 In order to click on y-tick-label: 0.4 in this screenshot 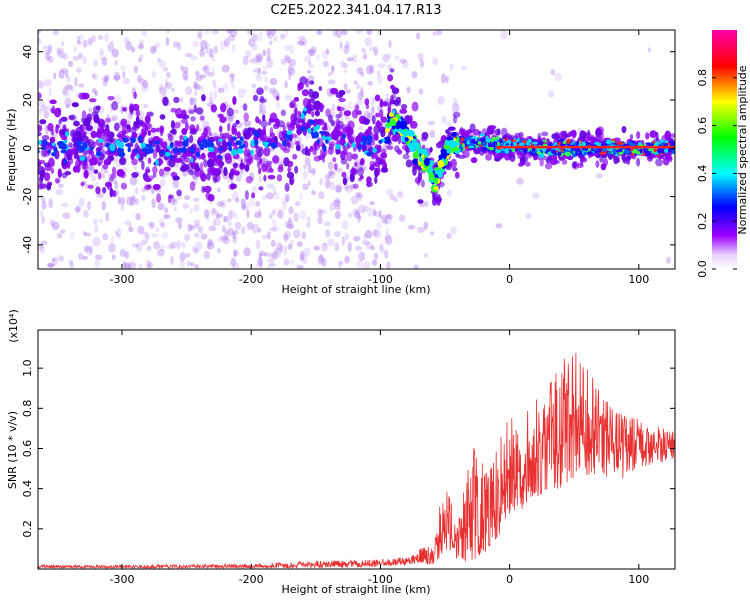, I will do `click(27, 489)`.